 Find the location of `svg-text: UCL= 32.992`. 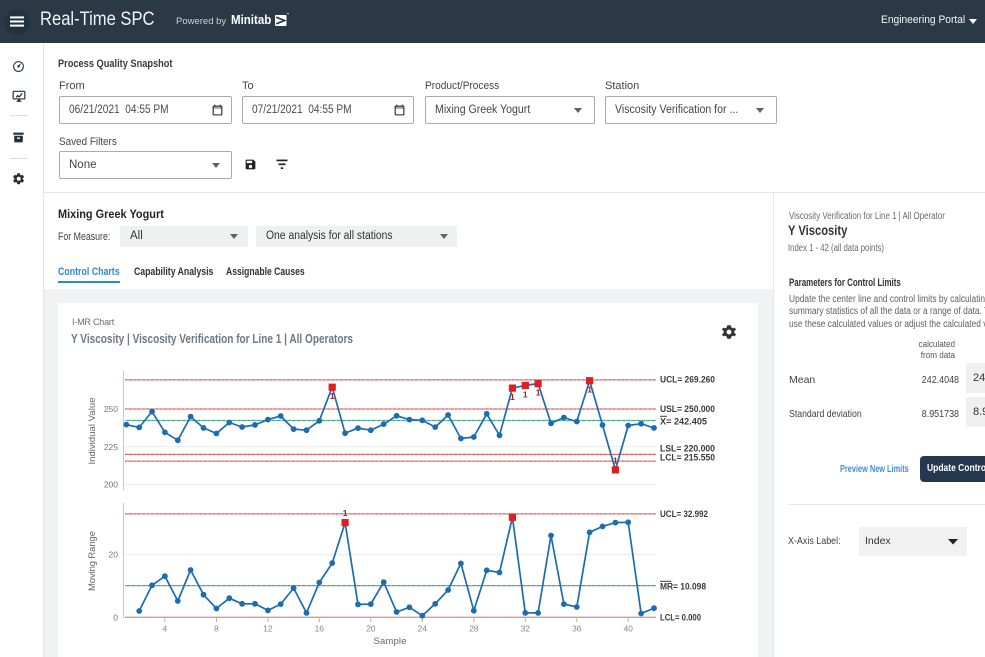

svg-text: UCL= 32.992 is located at coordinates (684, 514).